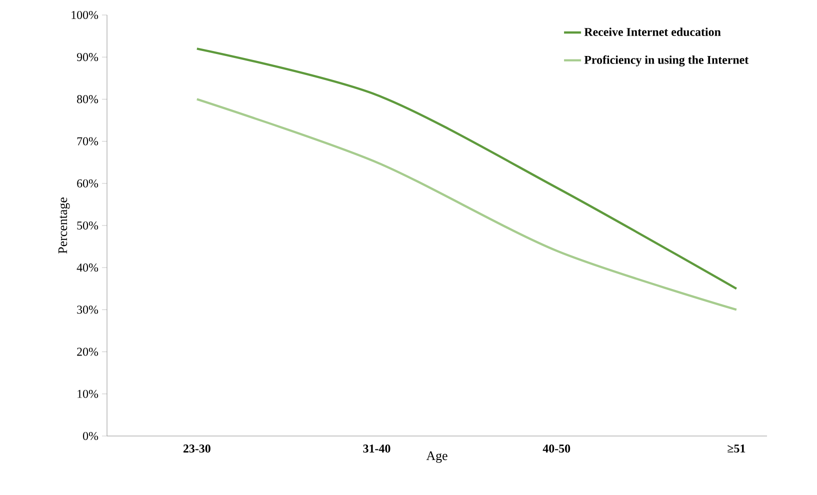 Image resolution: width=817 pixels, height=495 pixels. What do you see at coordinates (87, 141) in the screenshot?
I see `y-tick-label: 70%` at bounding box center [87, 141].